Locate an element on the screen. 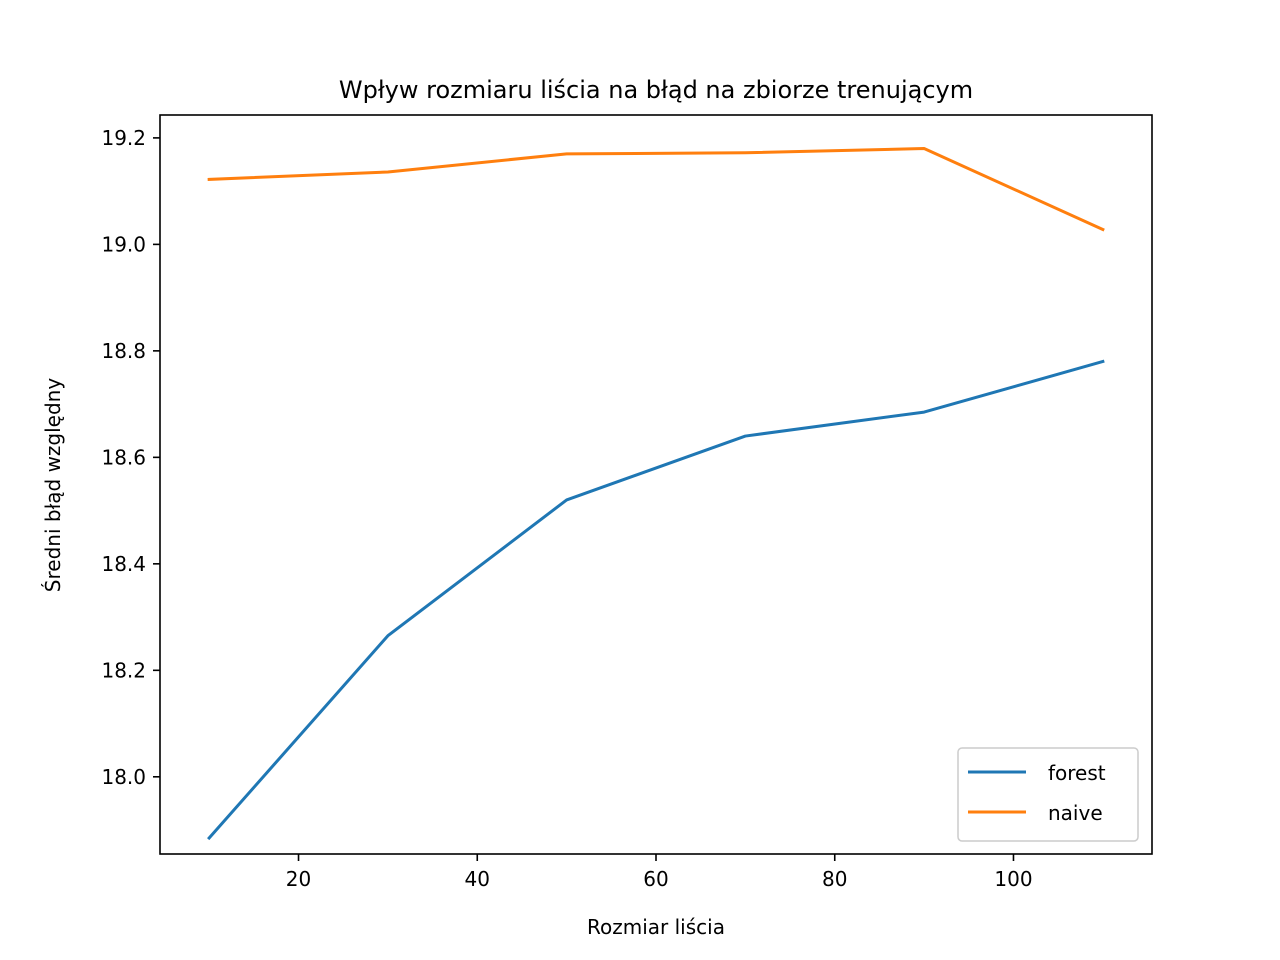 Image resolution: width=1280 pixels, height=960 pixels. y-axis: 18.0 18.2 18.4 18.6 18.8 19.0 19.2 is located at coordinates (130, 457).